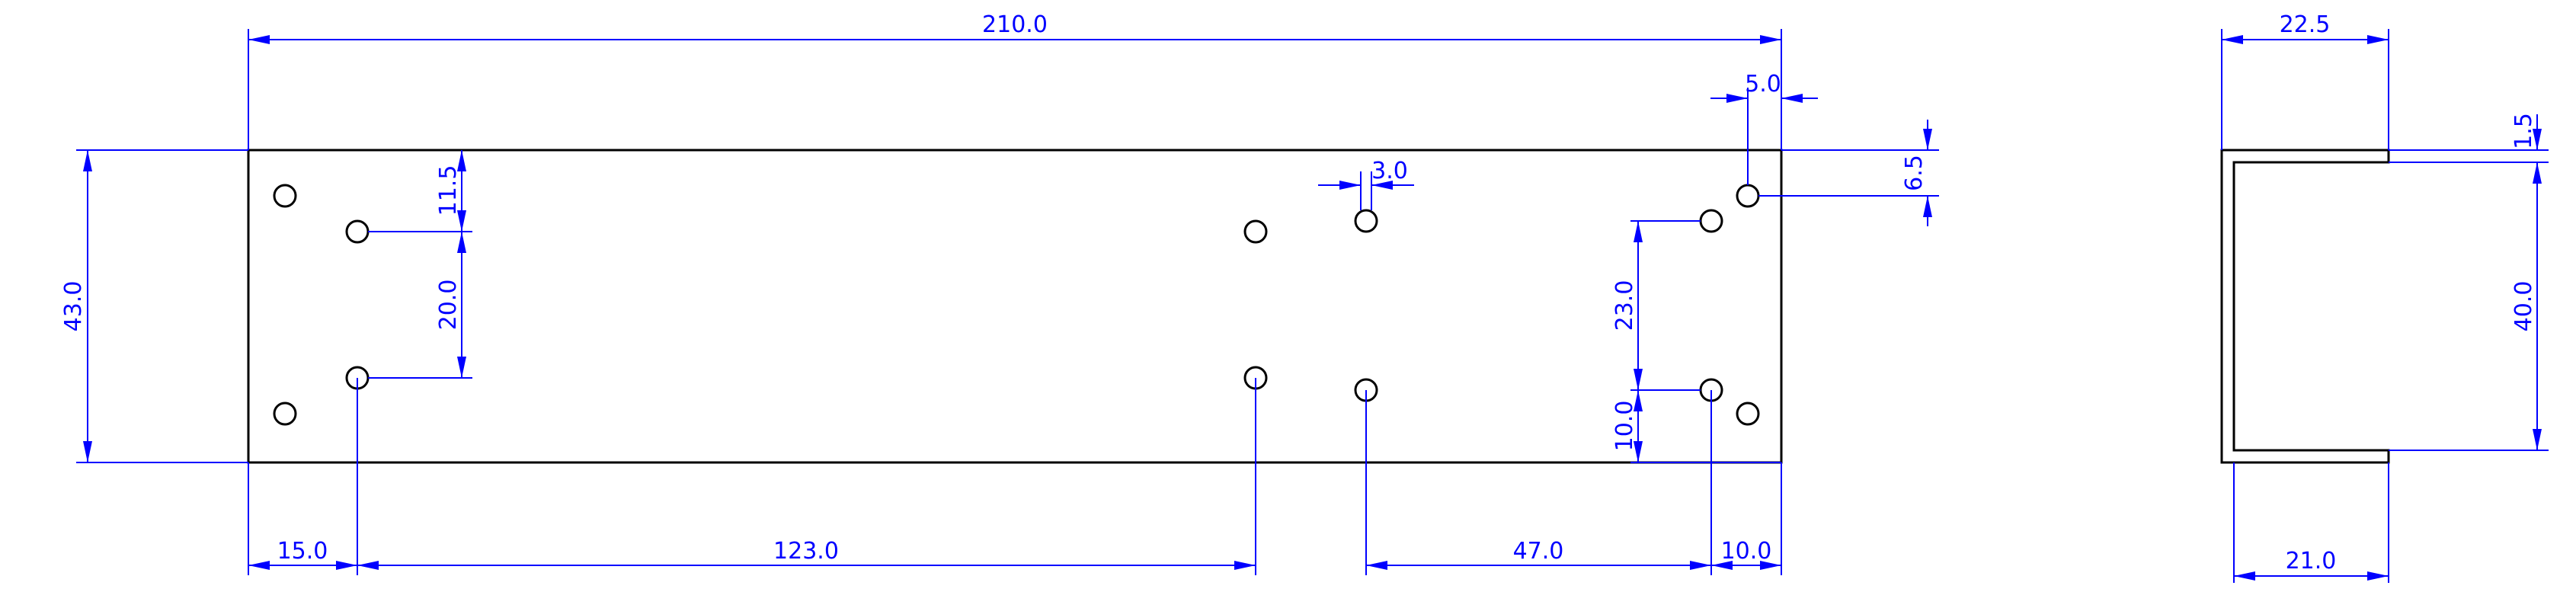  Describe the element at coordinates (285, 414) in the screenshot. I see `hole-bottom-left-corner` at that location.